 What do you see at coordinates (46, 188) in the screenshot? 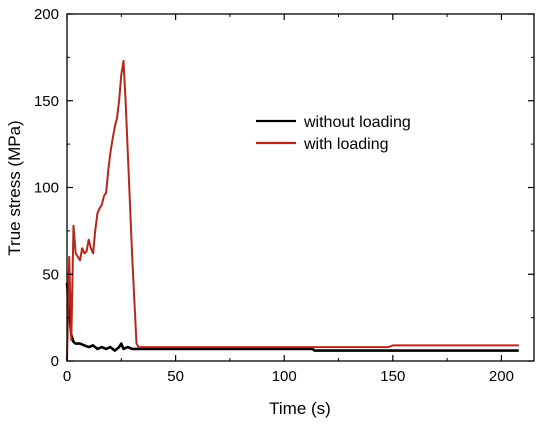
I see `y-tick-label: 100` at bounding box center [46, 188].